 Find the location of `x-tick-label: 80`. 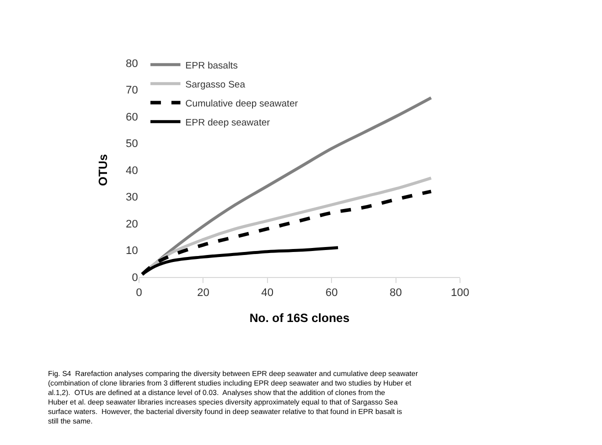

x-tick-label: 80 is located at coordinates (396, 293).